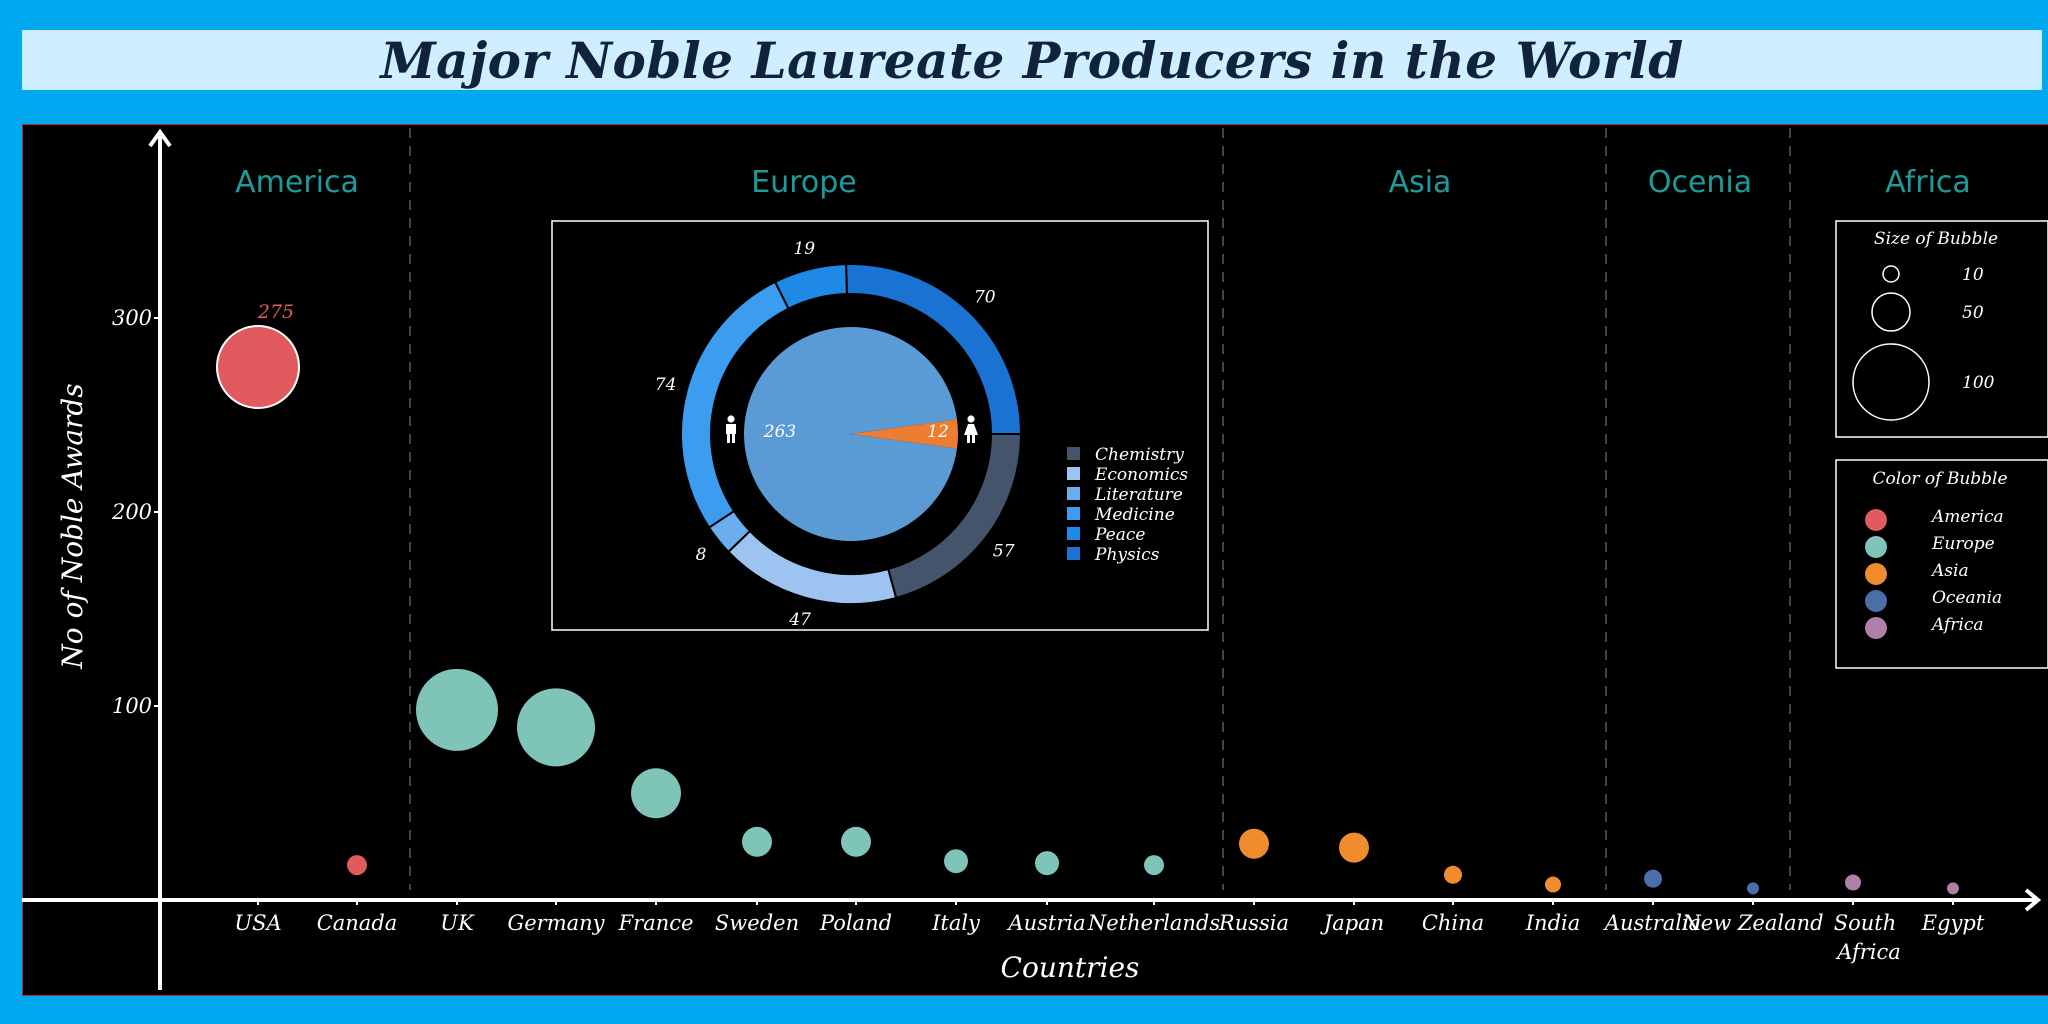  Describe the element at coordinates (1973, 313) in the screenshot. I see `size-legend-label: 50` at that location.